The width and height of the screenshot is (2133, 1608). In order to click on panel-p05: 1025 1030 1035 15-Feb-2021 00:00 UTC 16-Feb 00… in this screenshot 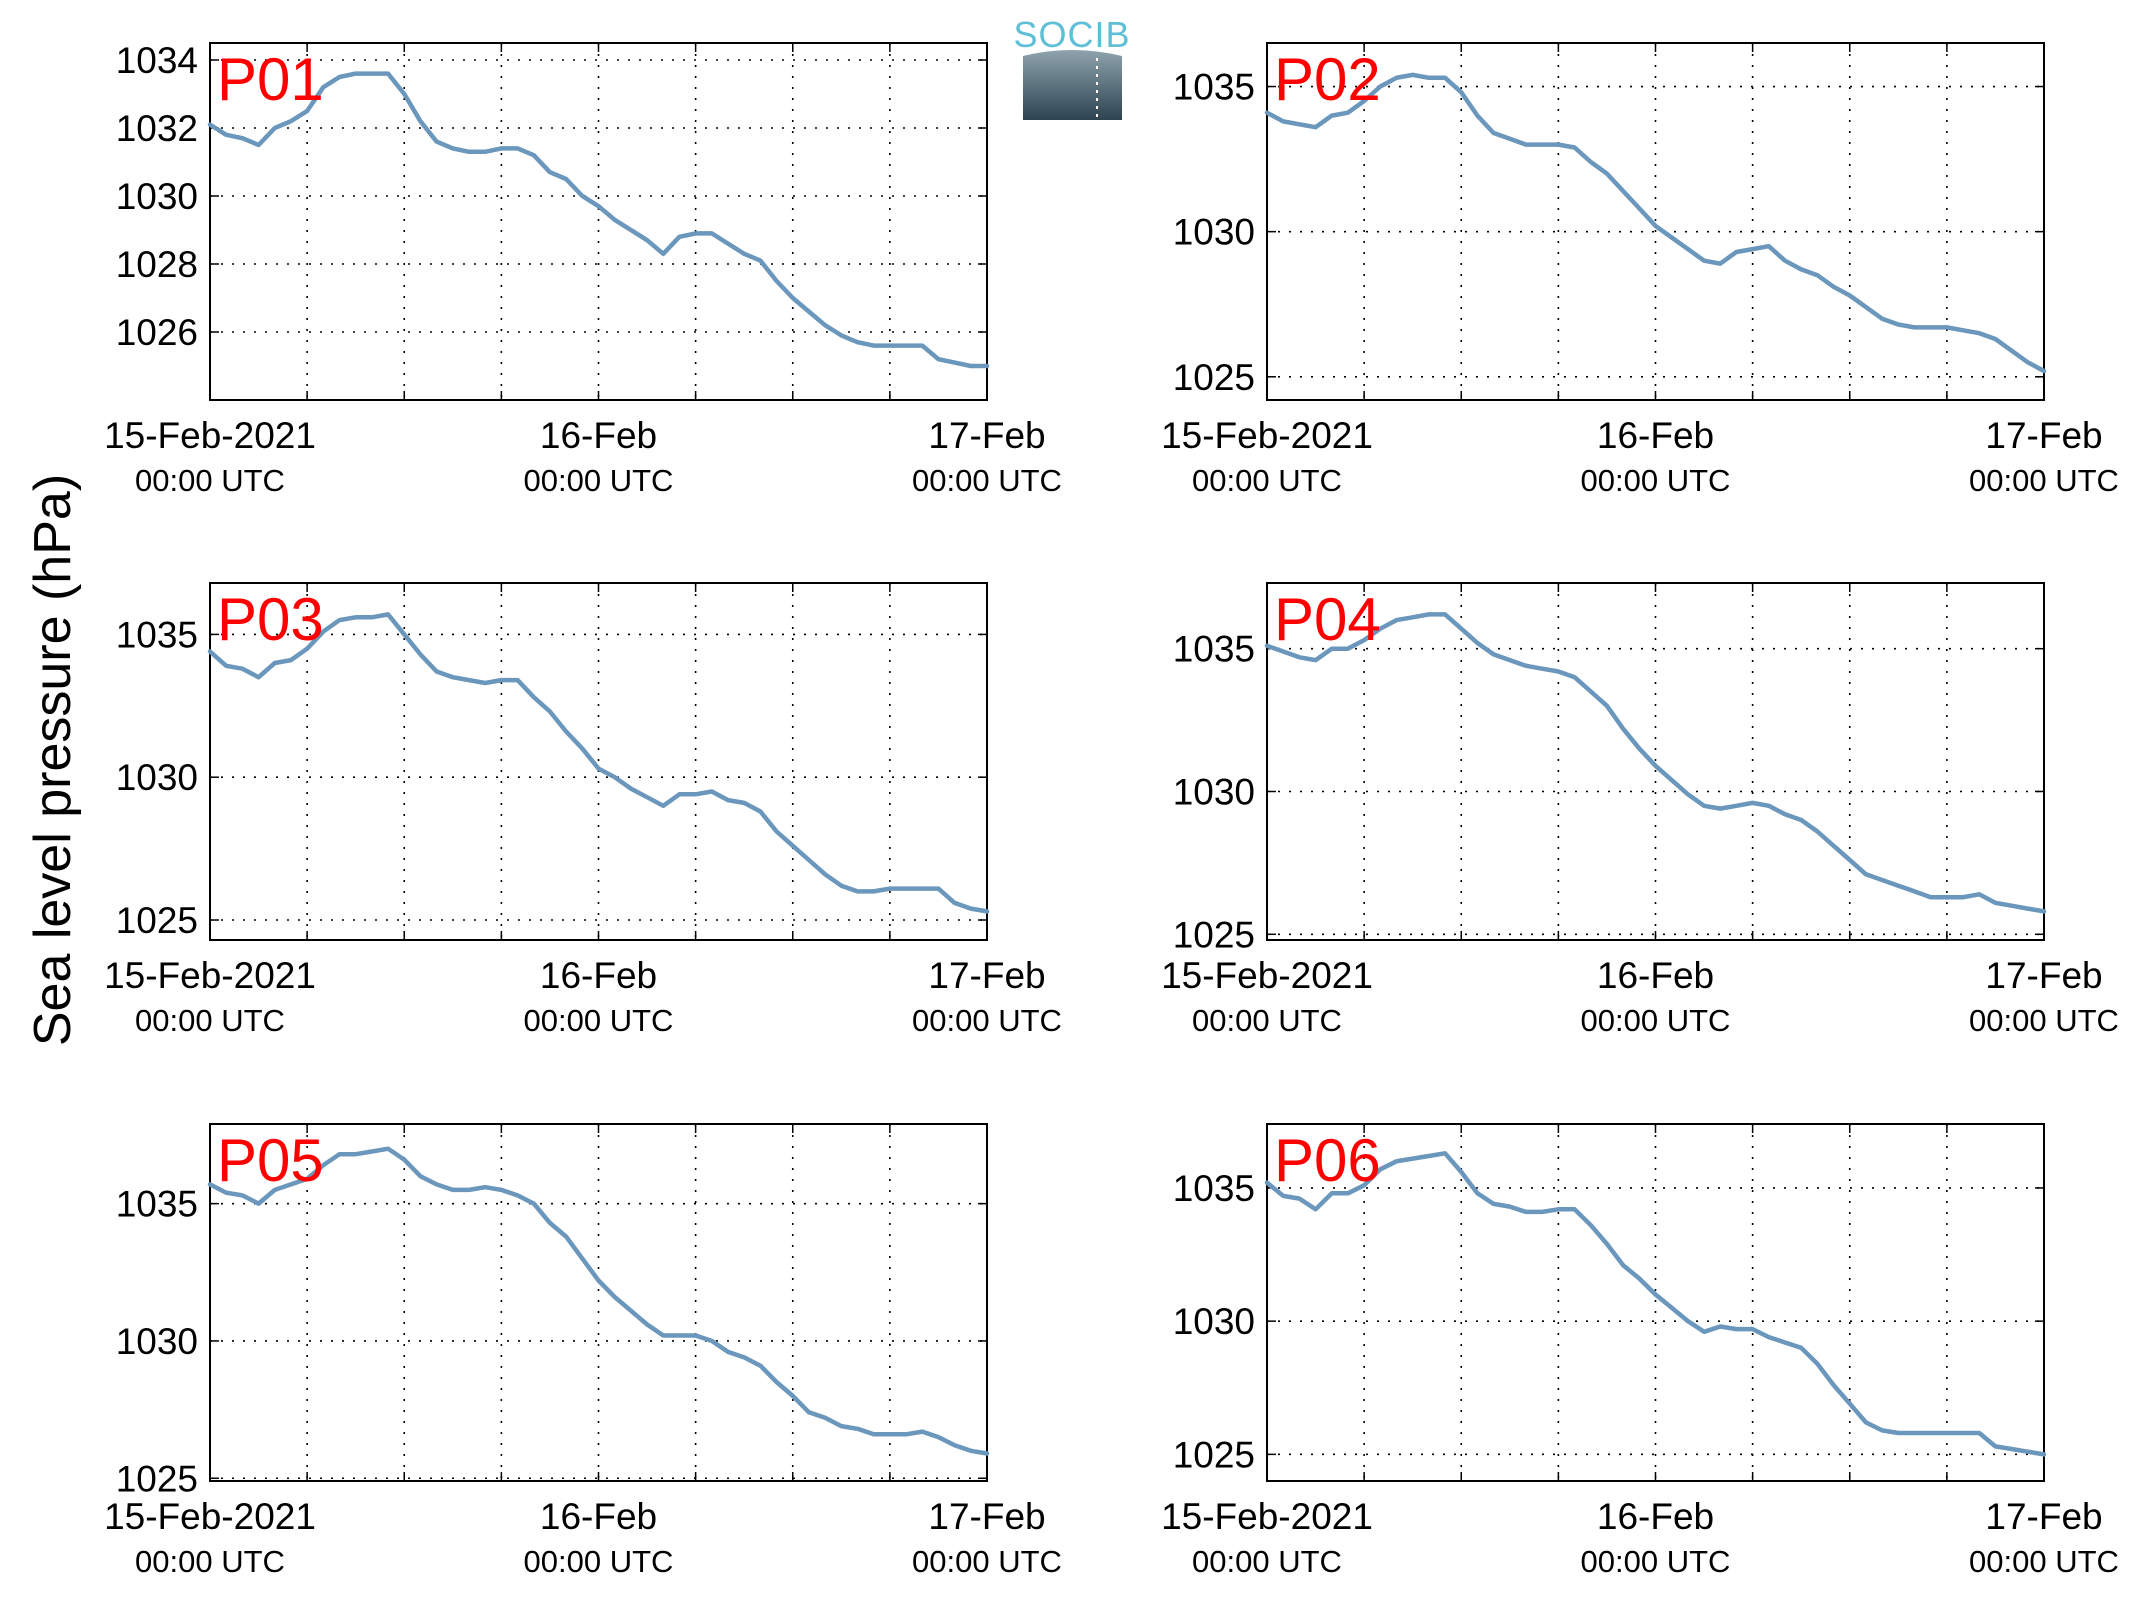, I will do `click(583, 1351)`.